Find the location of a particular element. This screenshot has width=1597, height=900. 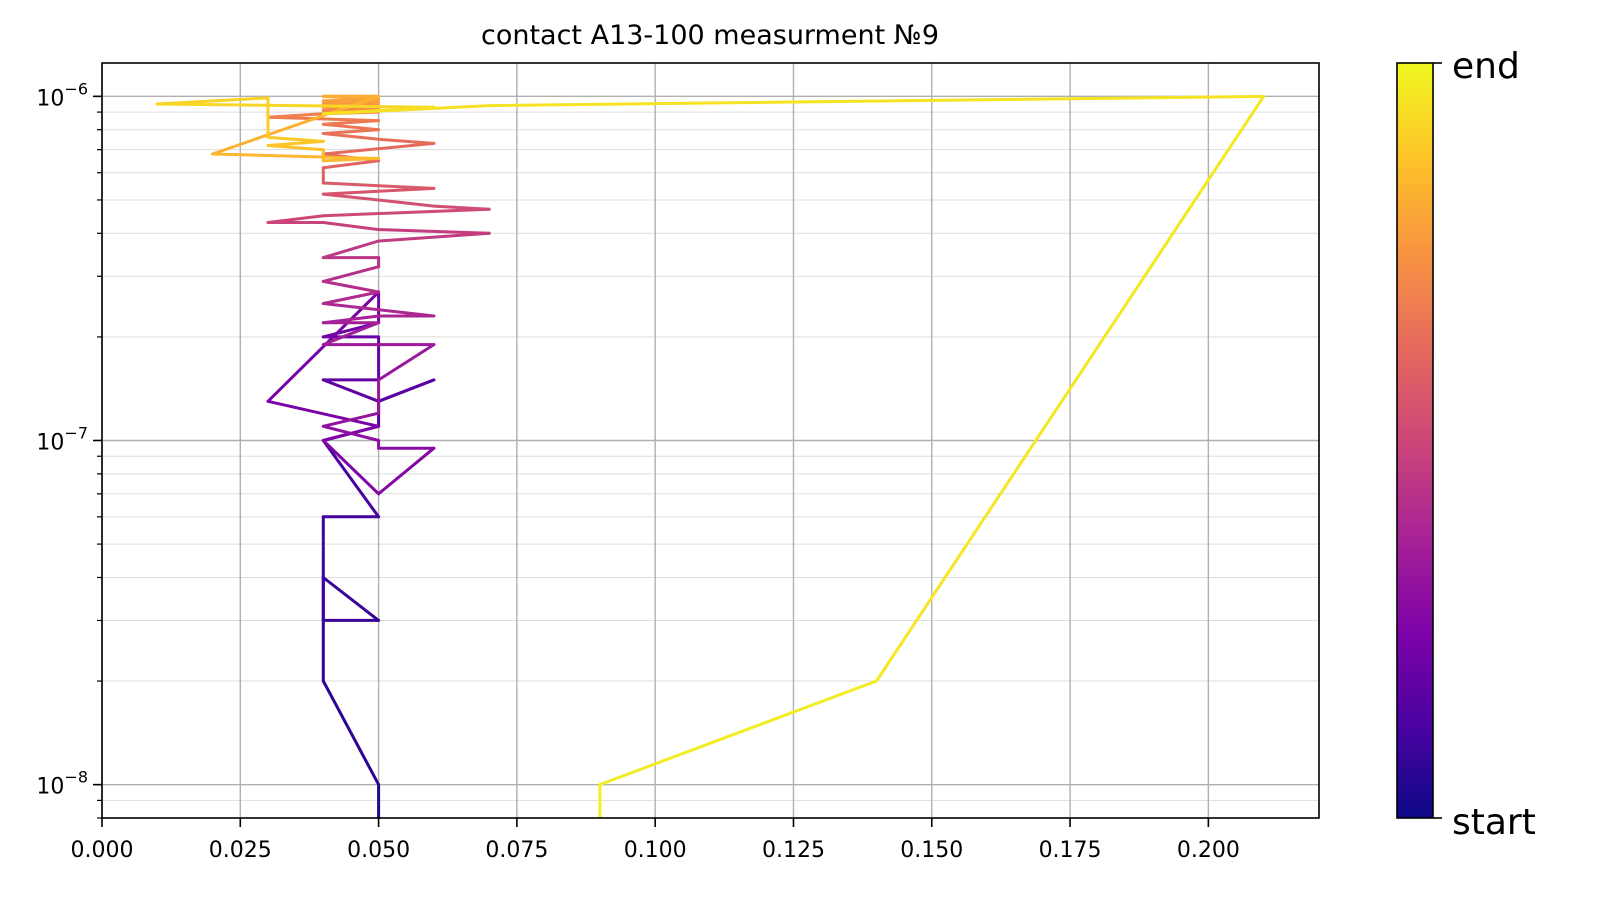

colorbar-end-label: end is located at coordinates (1486, 66).